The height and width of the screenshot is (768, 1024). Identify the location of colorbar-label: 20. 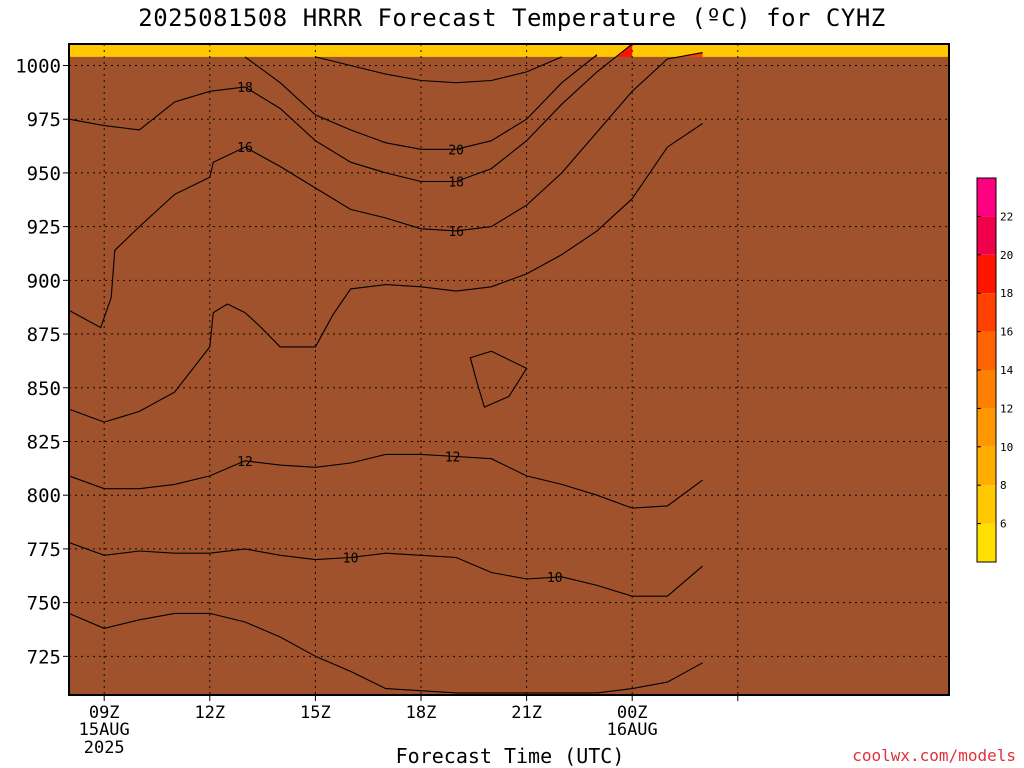
(1006, 255).